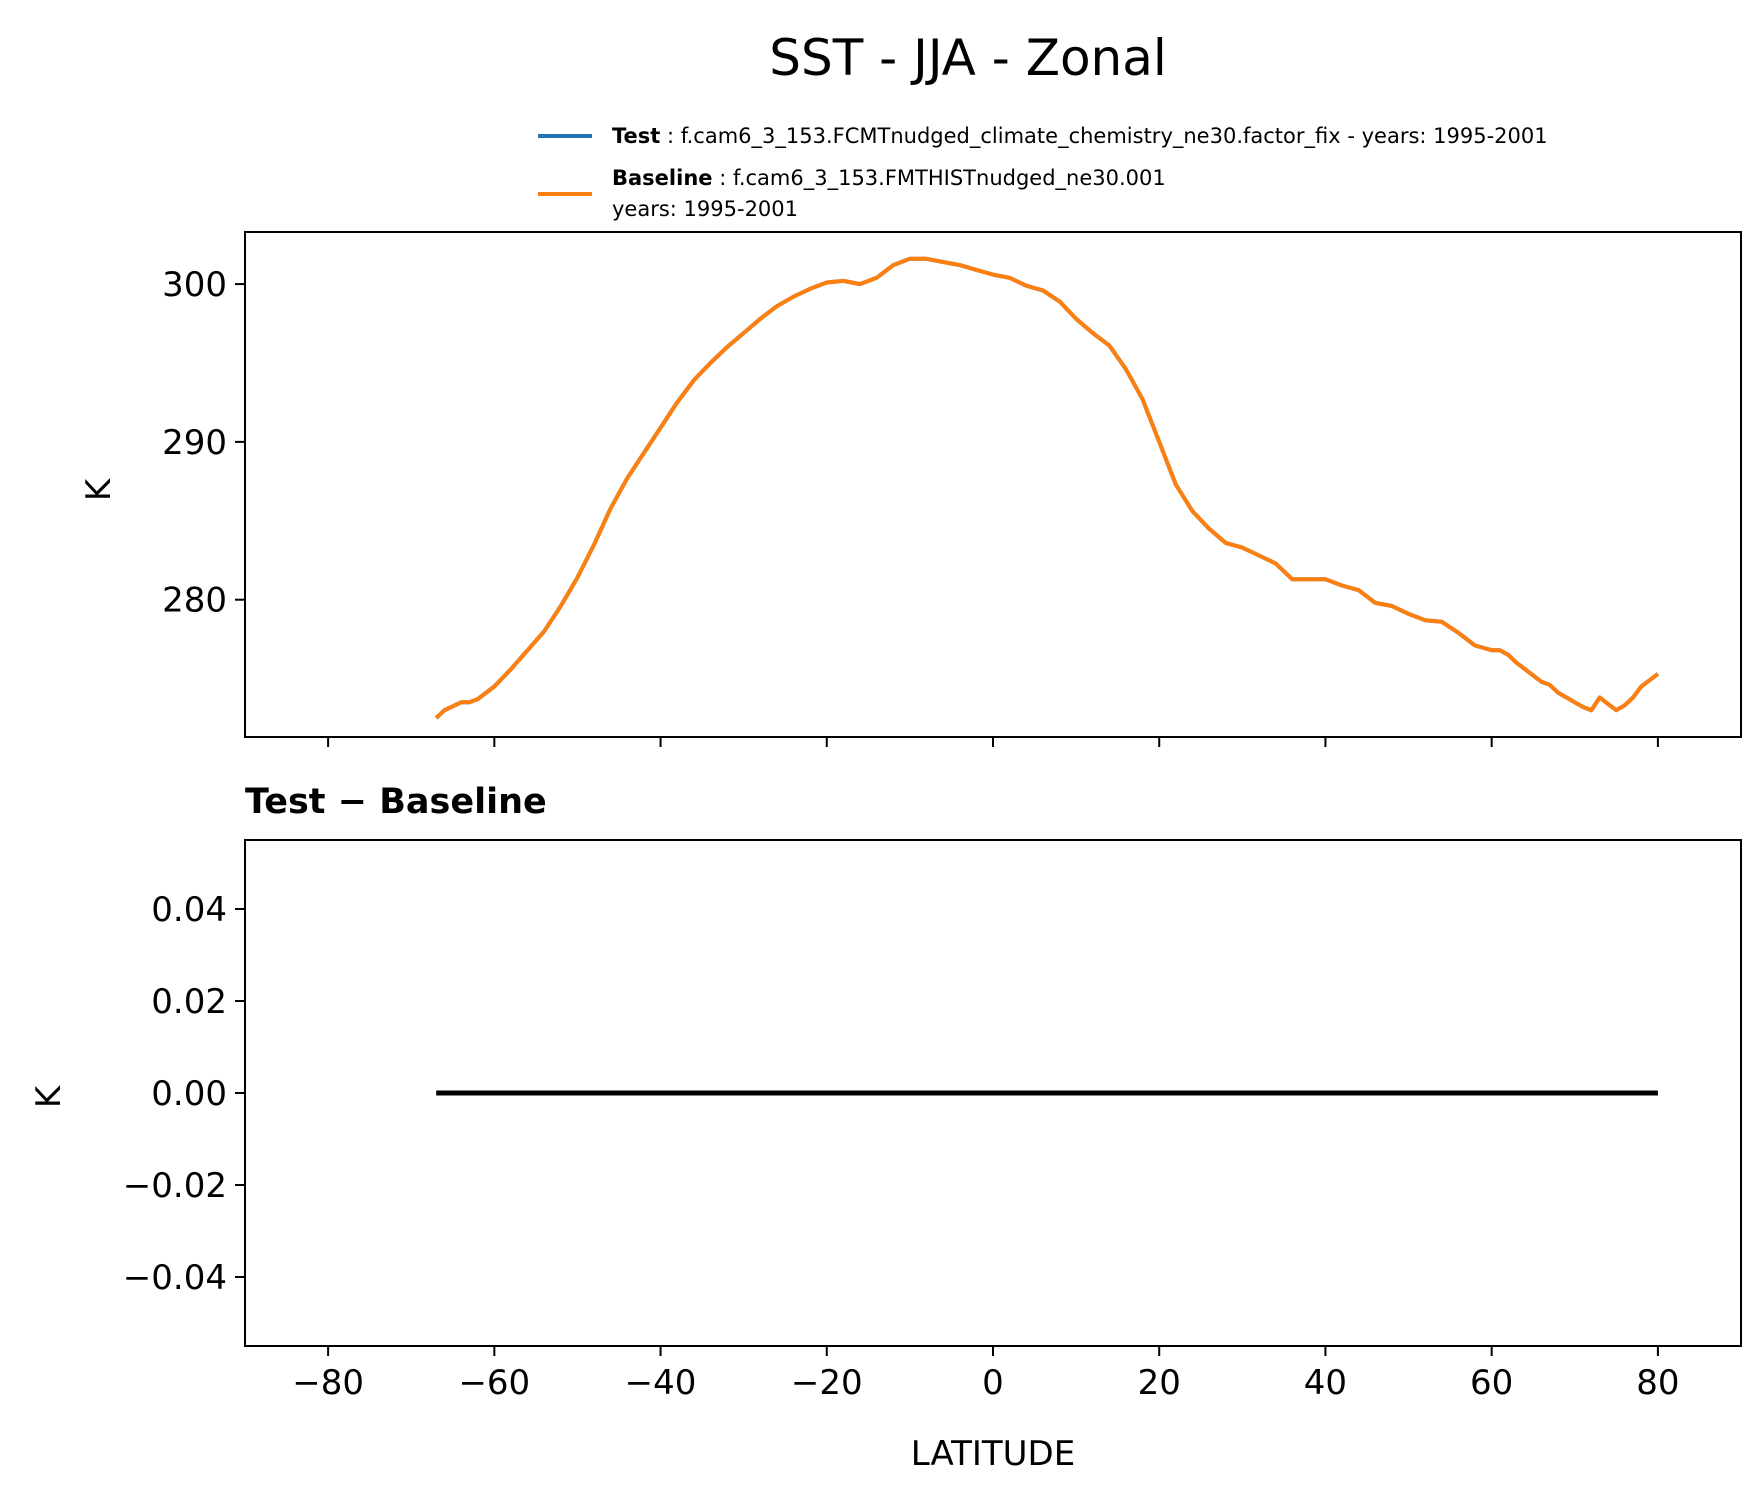 The height and width of the screenshot is (1496, 1761). I want to click on y-tick-label: 280, so click(194, 601).